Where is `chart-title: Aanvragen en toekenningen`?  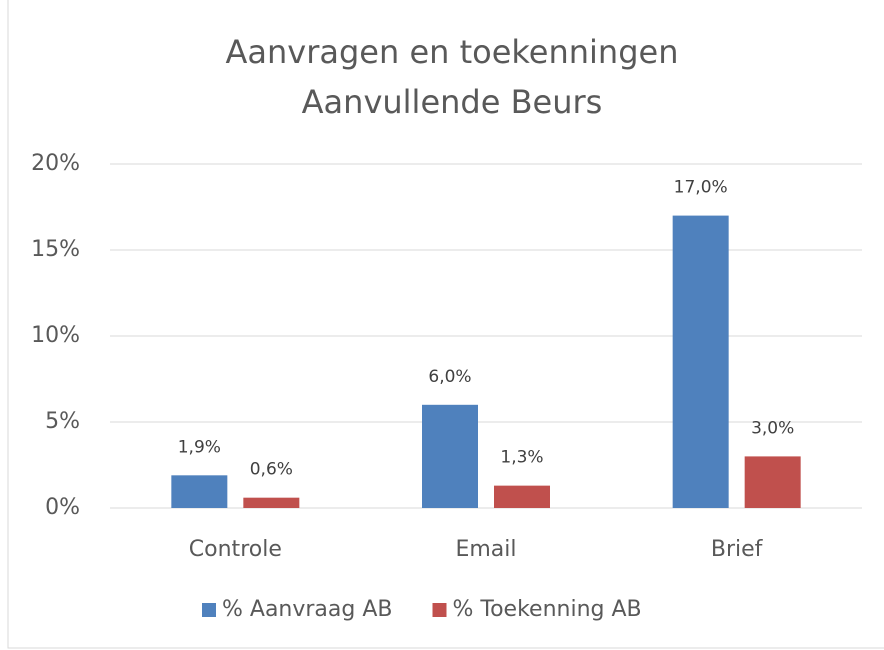
chart-title: Aanvragen en toekenningen is located at coordinates (452, 52).